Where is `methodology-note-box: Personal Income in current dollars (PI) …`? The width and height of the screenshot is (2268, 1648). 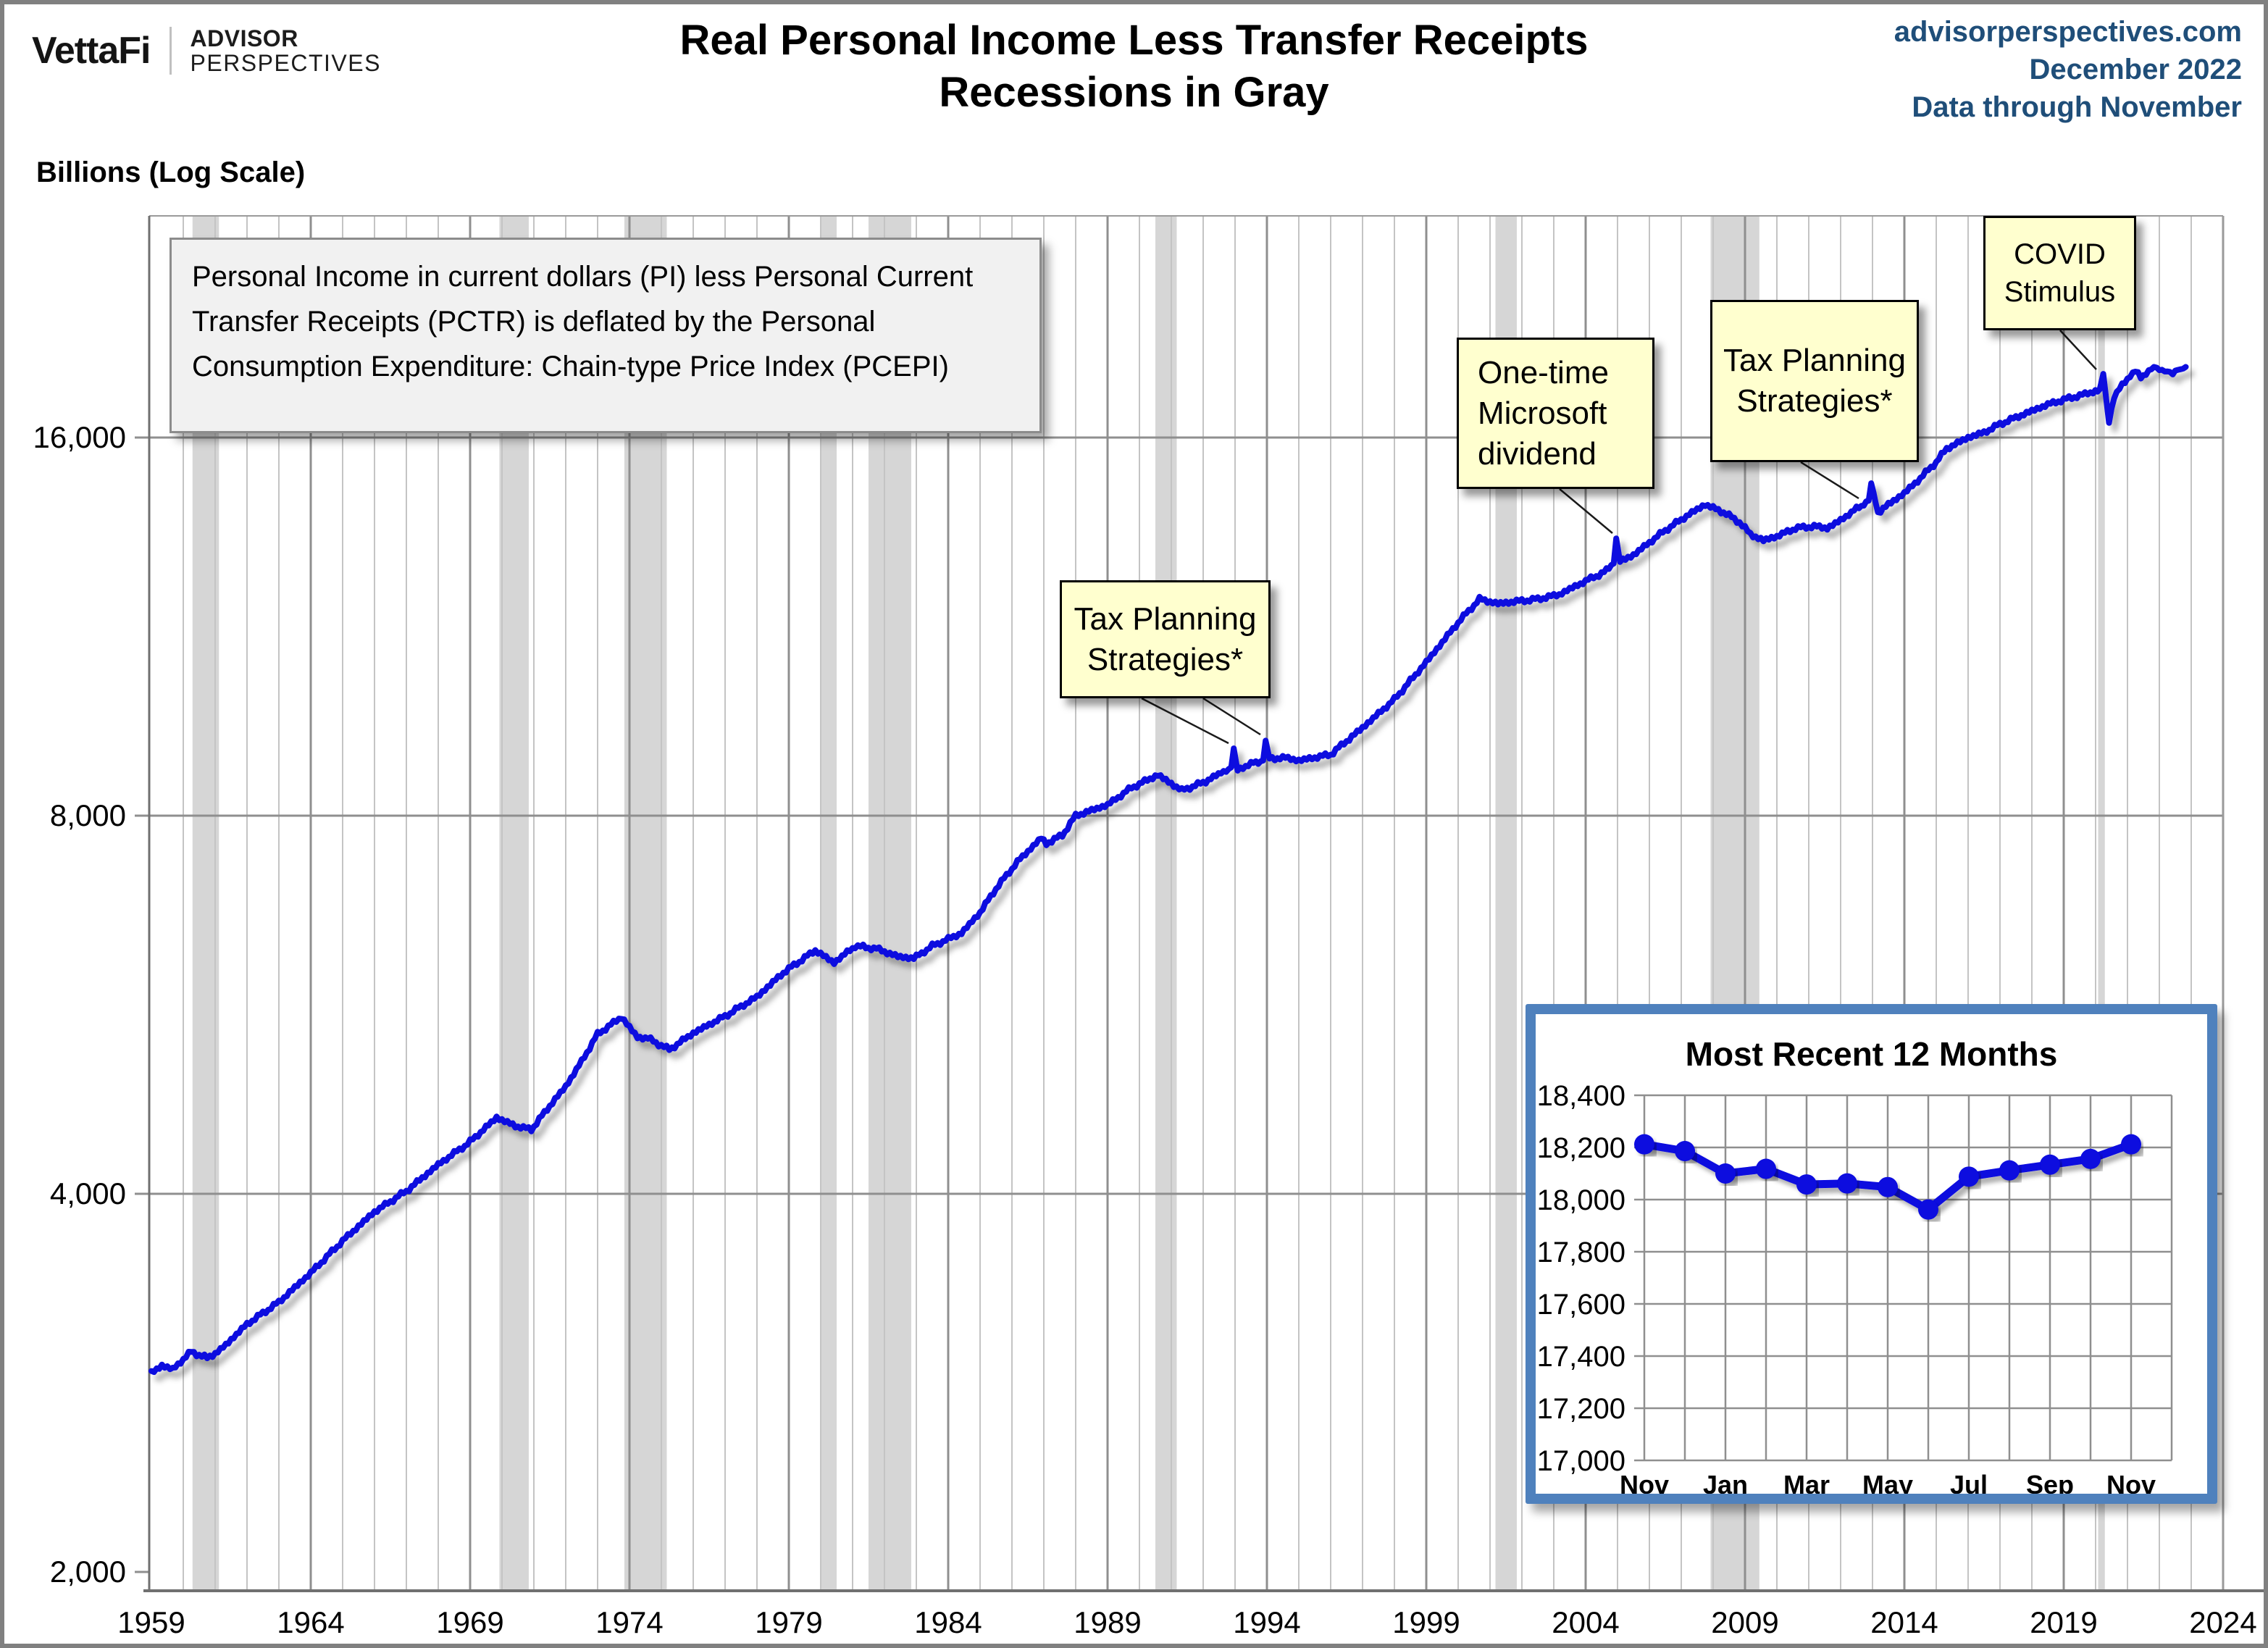 methodology-note-box: Personal Income in current dollars (PI) … is located at coordinates (606, 335).